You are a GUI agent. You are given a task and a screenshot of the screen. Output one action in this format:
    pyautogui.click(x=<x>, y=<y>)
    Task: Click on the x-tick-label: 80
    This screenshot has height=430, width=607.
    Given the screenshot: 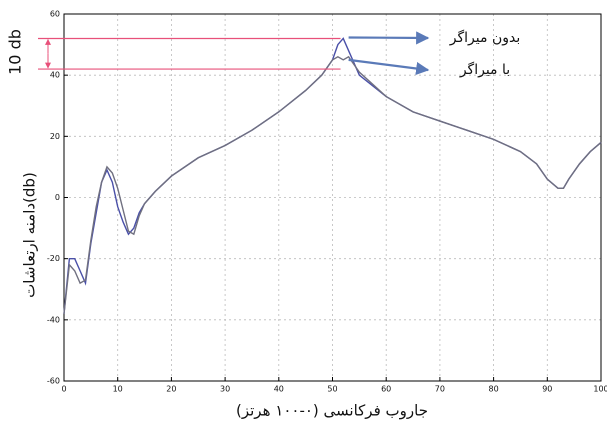 What is the action you would take?
    pyautogui.click(x=494, y=389)
    